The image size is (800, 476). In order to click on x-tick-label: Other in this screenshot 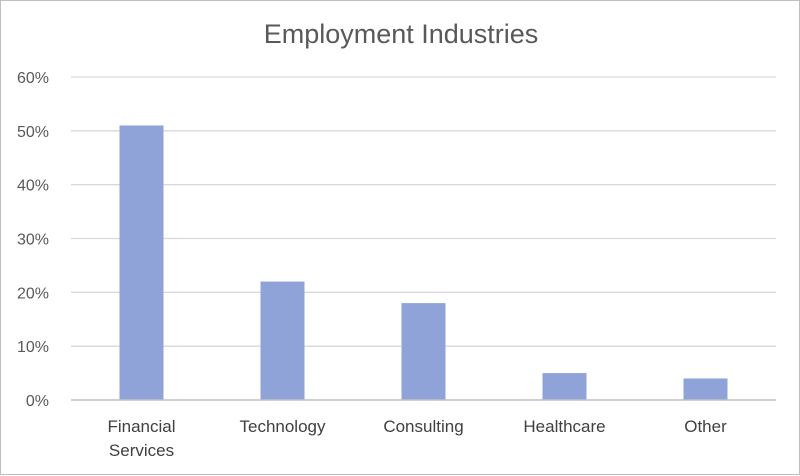, I will do `click(705, 426)`.